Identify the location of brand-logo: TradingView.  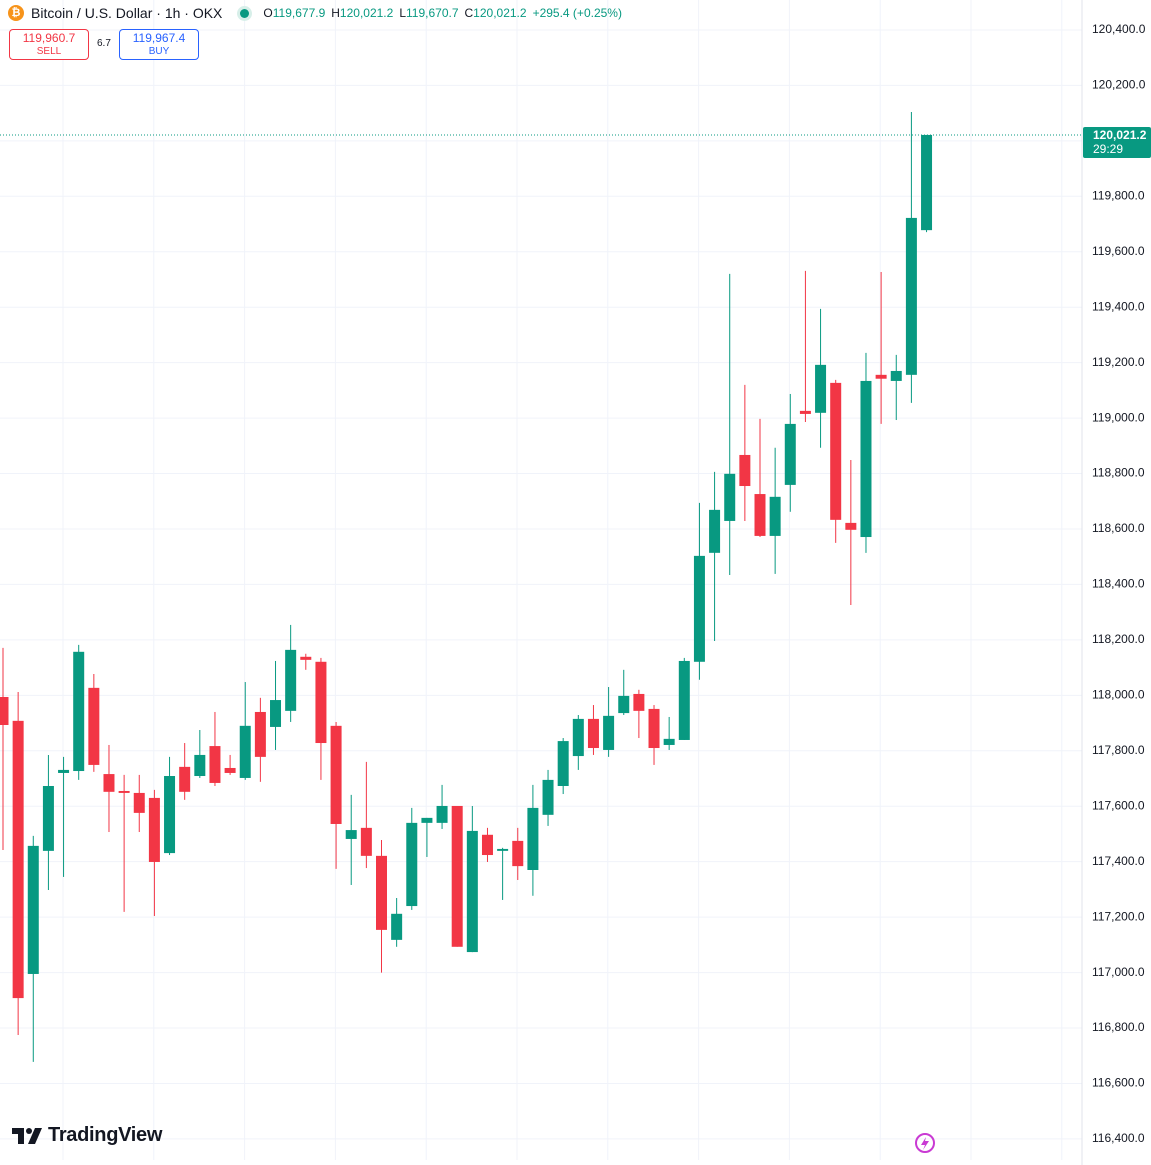
(87, 1135).